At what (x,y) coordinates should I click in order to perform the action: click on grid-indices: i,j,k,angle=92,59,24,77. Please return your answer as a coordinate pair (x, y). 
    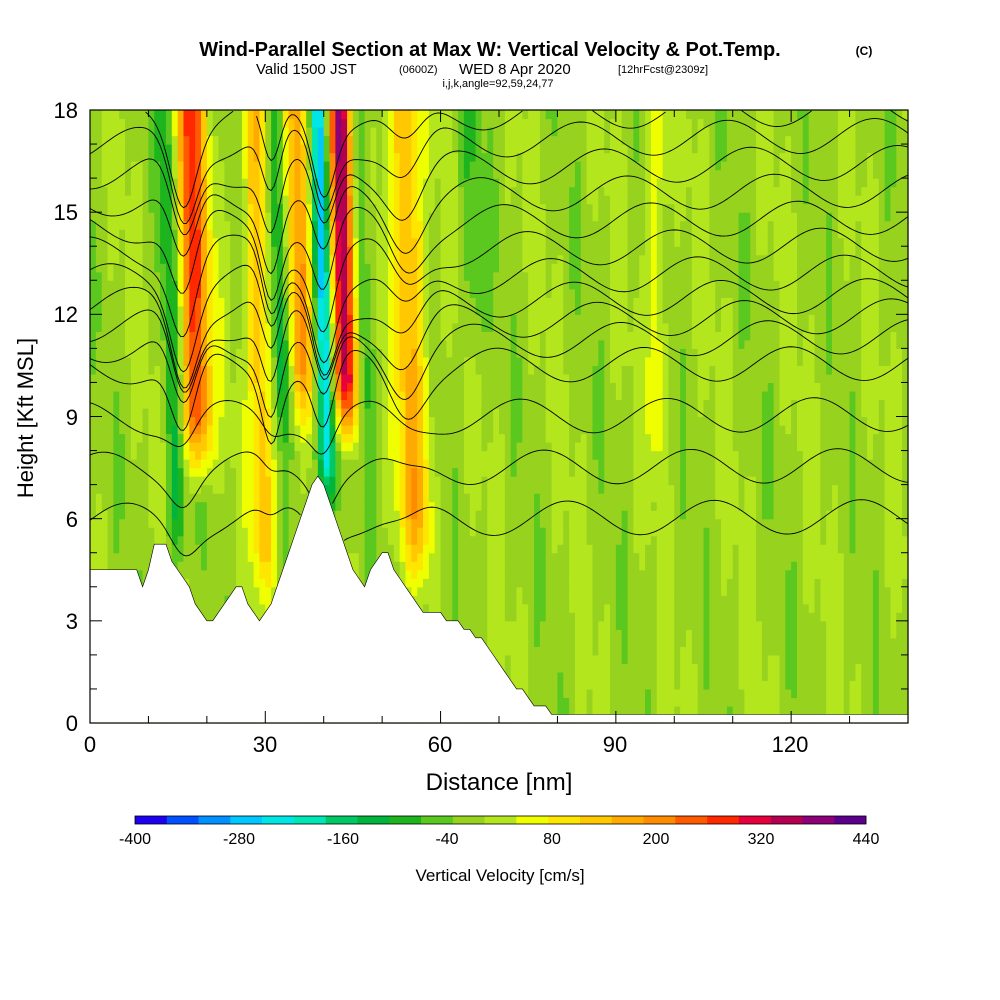
    Looking at the image, I should click on (497, 84).